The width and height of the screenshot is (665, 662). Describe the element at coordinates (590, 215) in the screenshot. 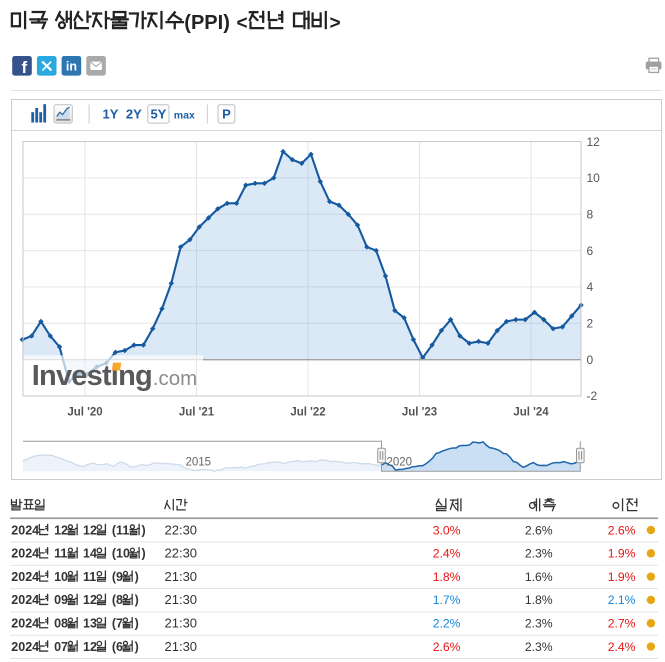

I see `svg-text: 8` at that location.